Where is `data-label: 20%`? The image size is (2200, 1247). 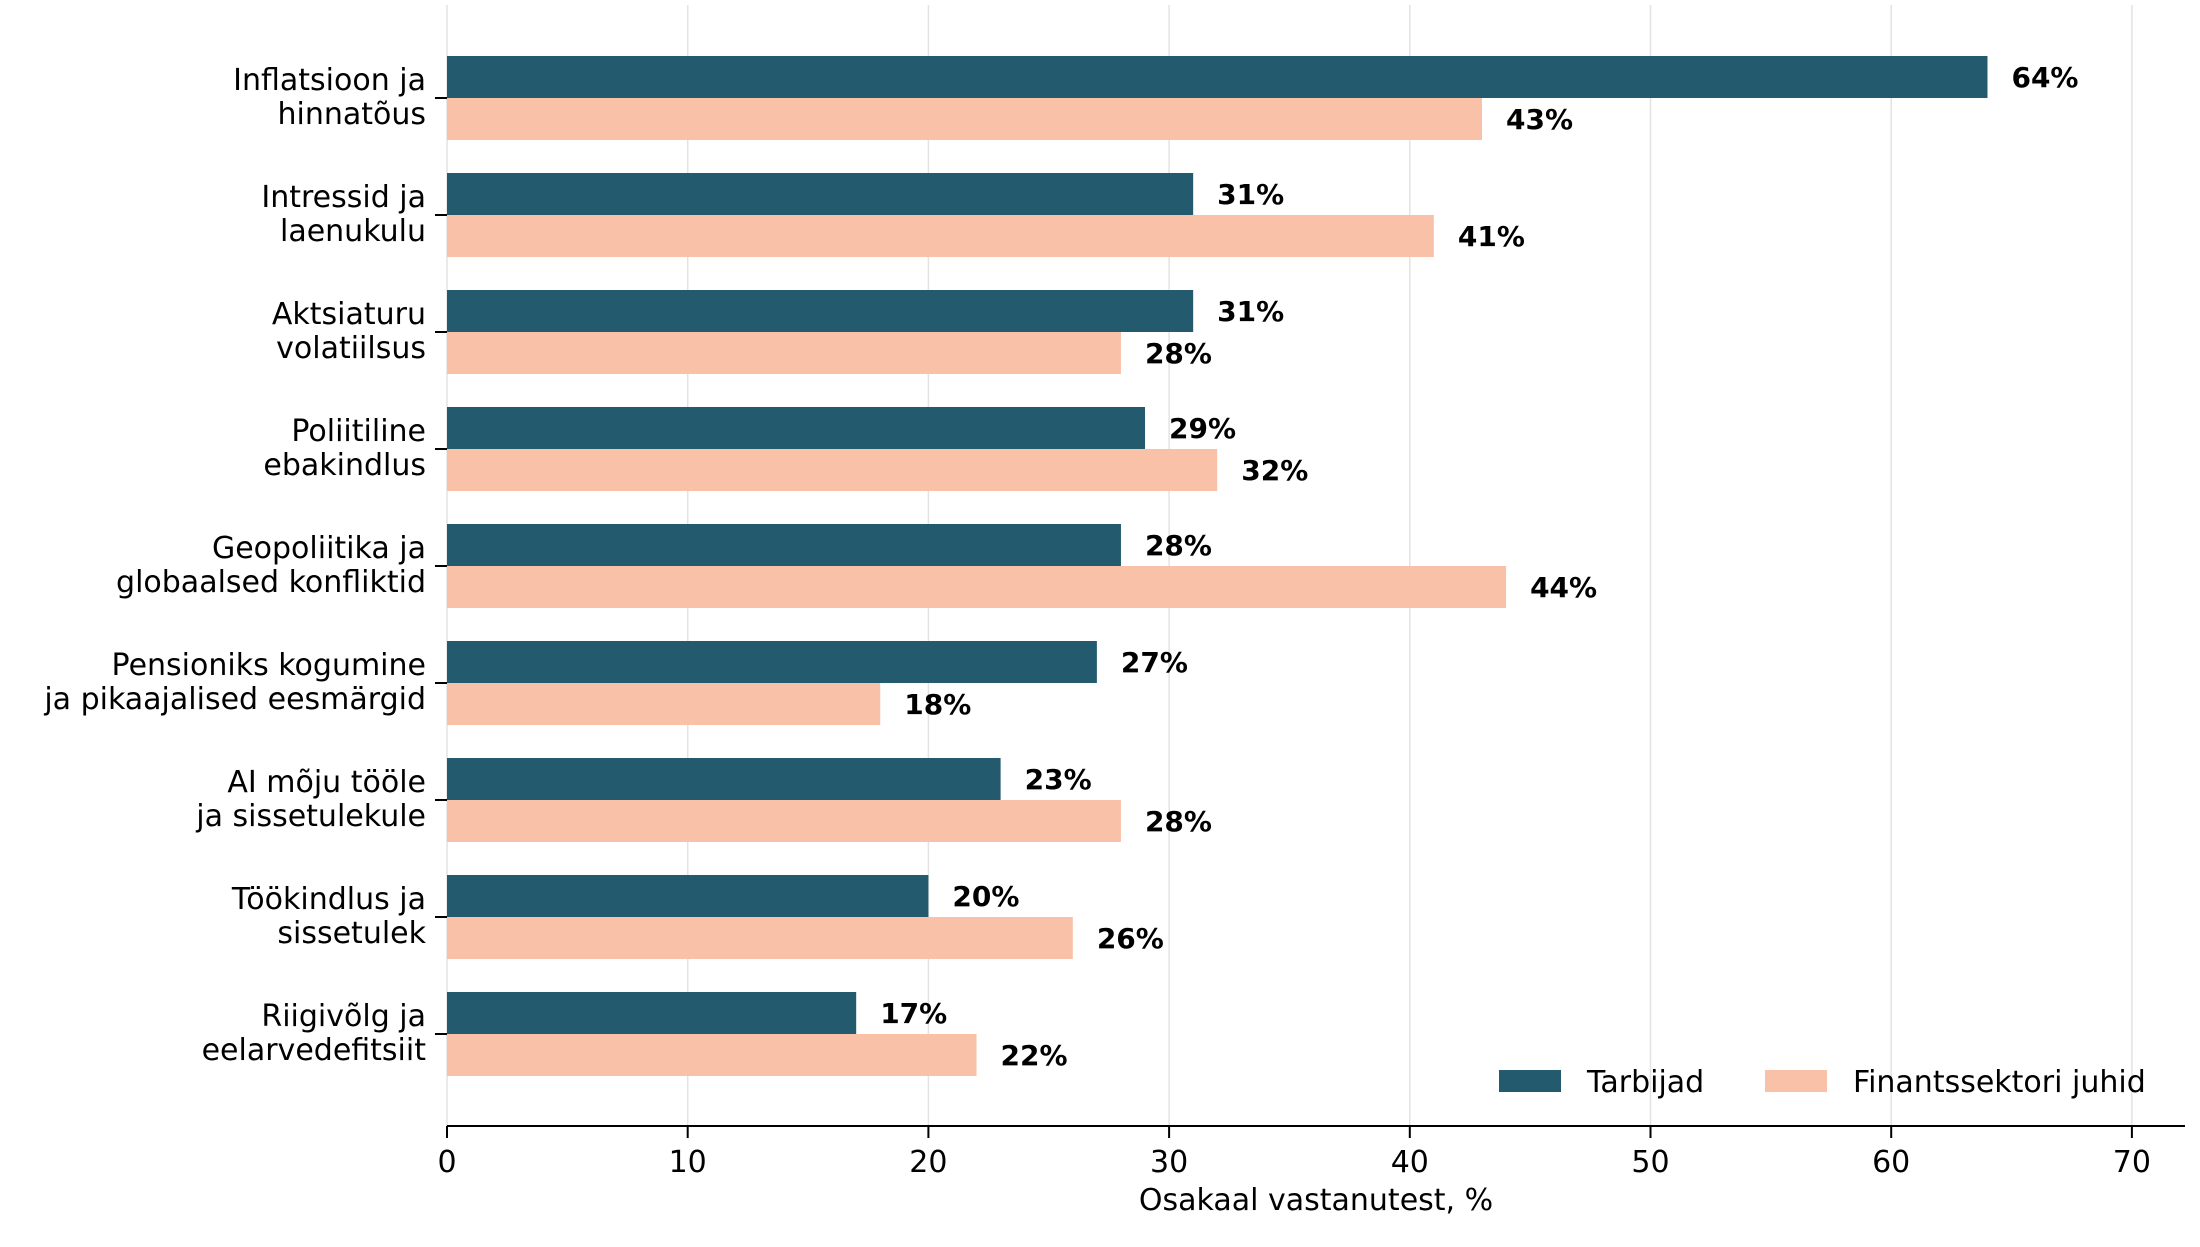 data-label: 20% is located at coordinates (985, 896).